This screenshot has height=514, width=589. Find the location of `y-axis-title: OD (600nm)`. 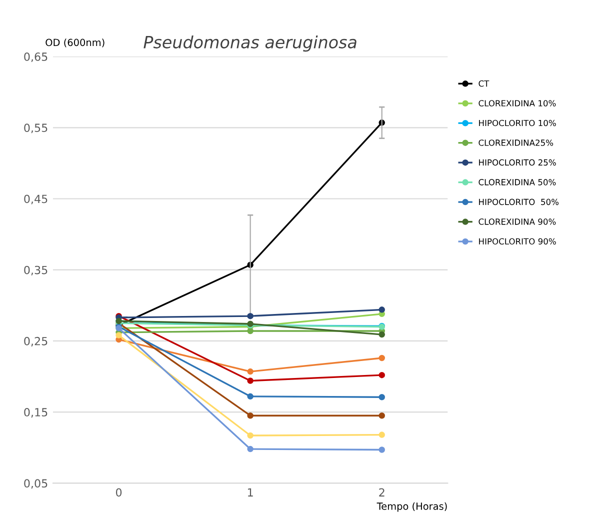

y-axis-title: OD (600nm) is located at coordinates (75, 43).